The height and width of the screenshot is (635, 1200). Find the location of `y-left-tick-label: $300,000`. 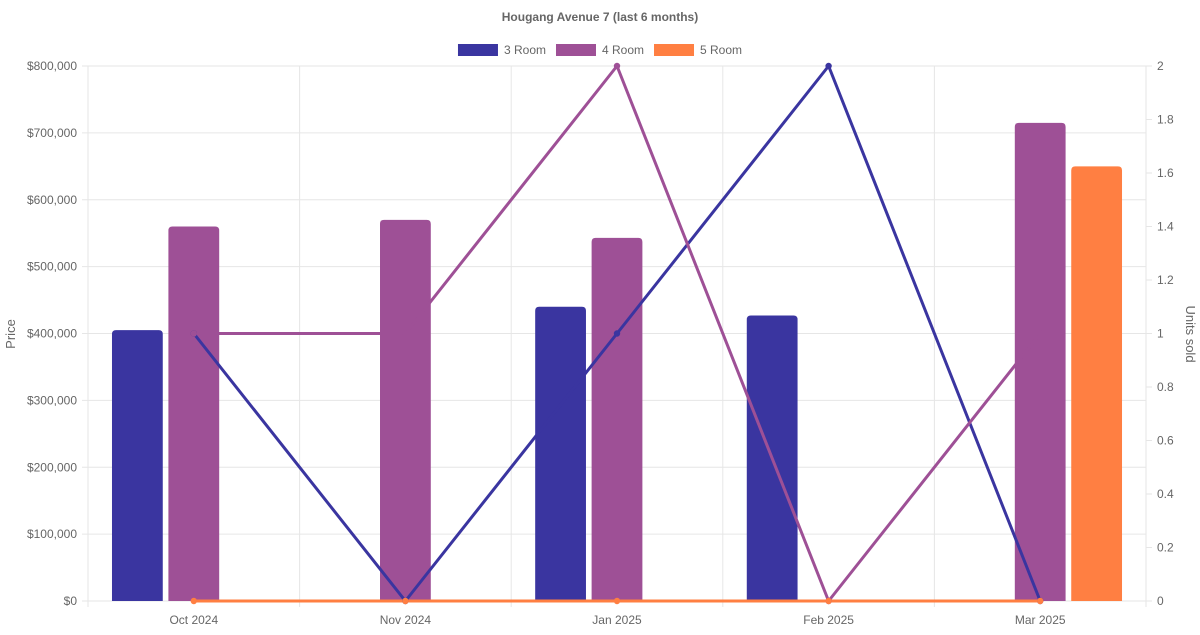

y-left-tick-label: $300,000 is located at coordinates (52, 400).